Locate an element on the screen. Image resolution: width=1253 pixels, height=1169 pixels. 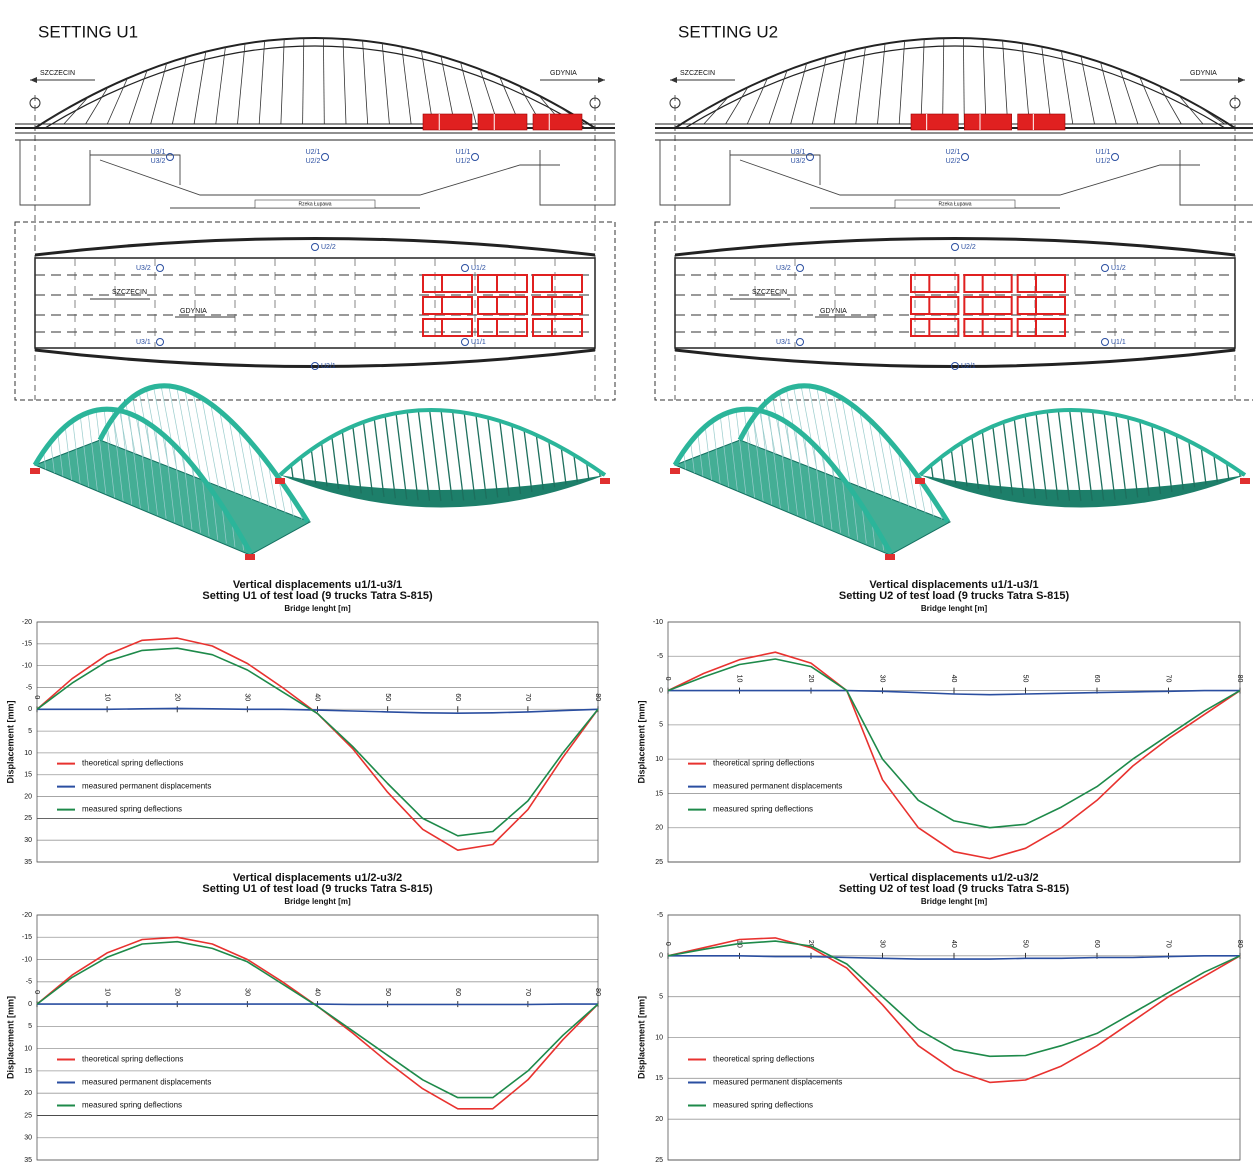
y-tick-label: 20 is located at coordinates (28, 796).